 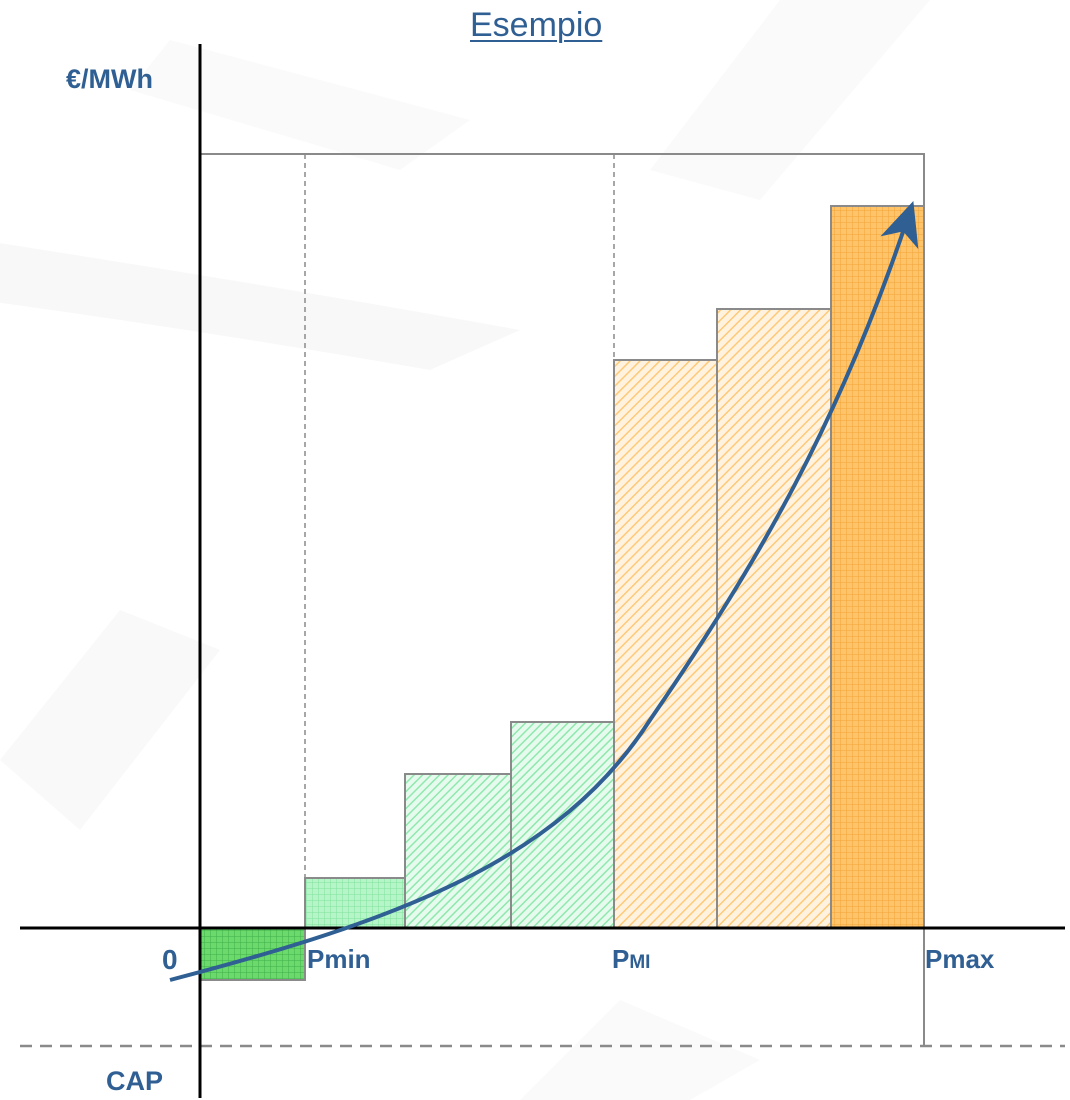 I want to click on pmi-label-sub: MI, so click(x=640, y=962).